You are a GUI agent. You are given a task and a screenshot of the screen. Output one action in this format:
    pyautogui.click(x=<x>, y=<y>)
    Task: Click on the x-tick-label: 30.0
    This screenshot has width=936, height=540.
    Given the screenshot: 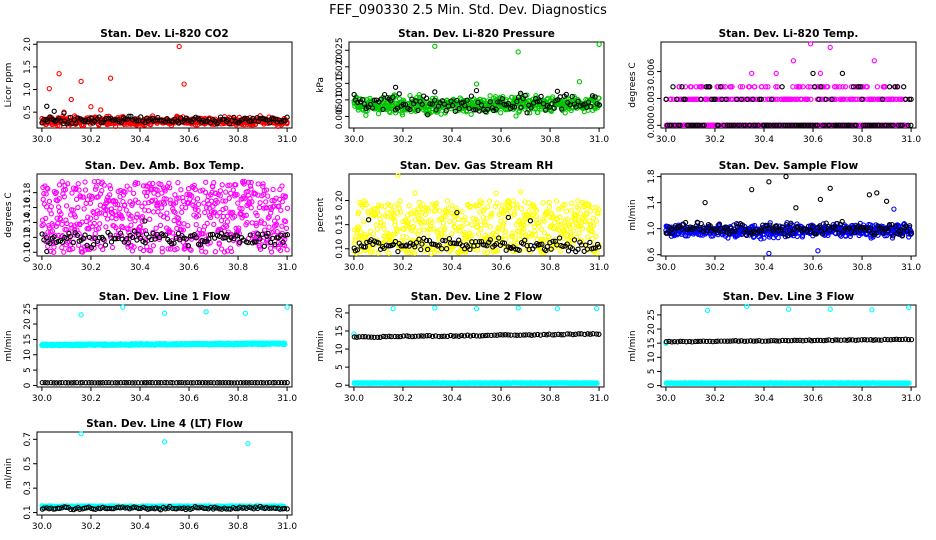 What is the action you would take?
    pyautogui.click(x=42, y=140)
    